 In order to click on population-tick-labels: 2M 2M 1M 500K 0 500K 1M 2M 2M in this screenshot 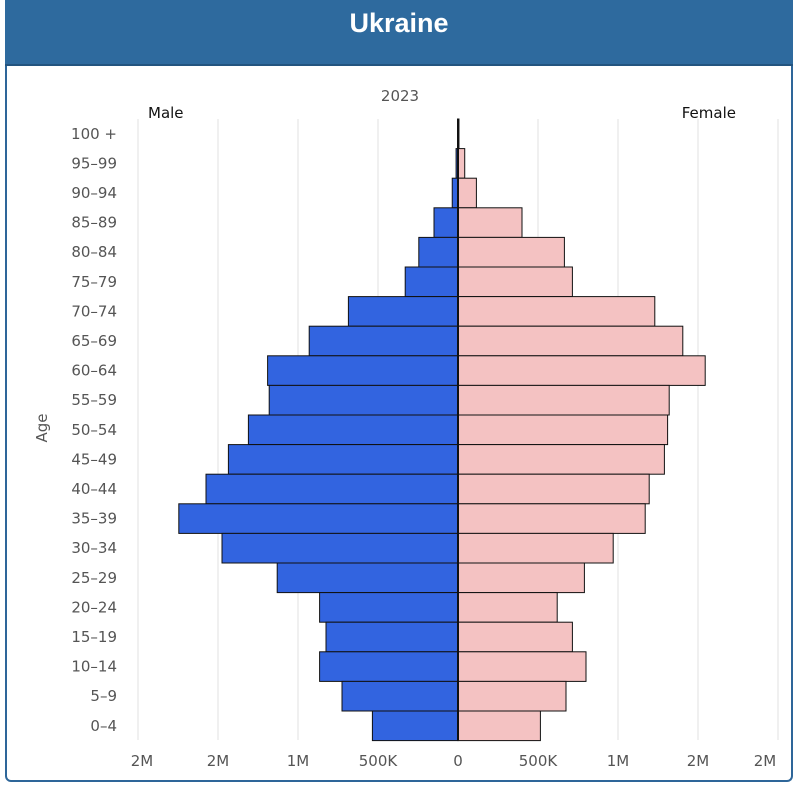, I will do `click(454, 761)`.